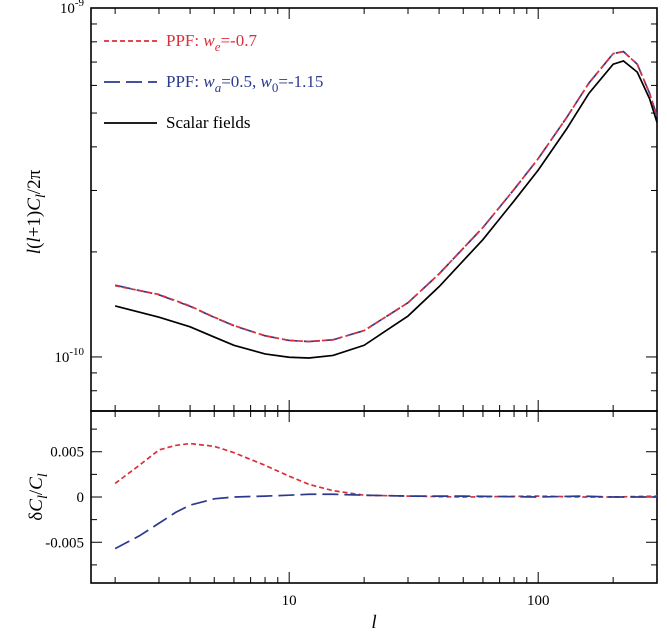 The height and width of the screenshot is (637, 667). I want to click on x-axis-title: l, so click(373, 622).